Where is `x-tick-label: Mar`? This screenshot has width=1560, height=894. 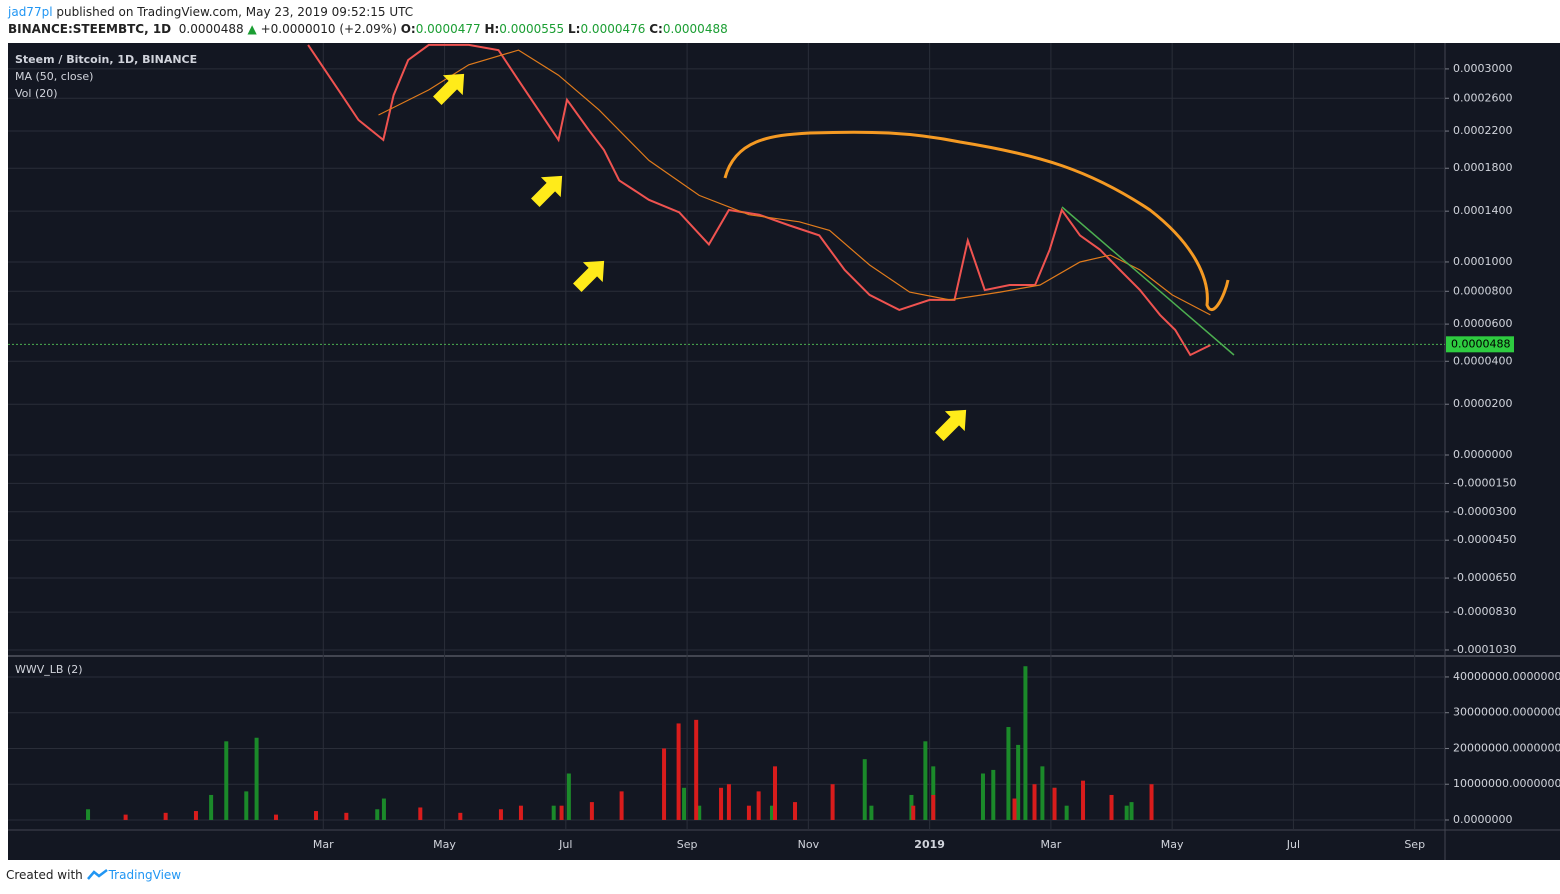
x-tick-label: Mar is located at coordinates (323, 844).